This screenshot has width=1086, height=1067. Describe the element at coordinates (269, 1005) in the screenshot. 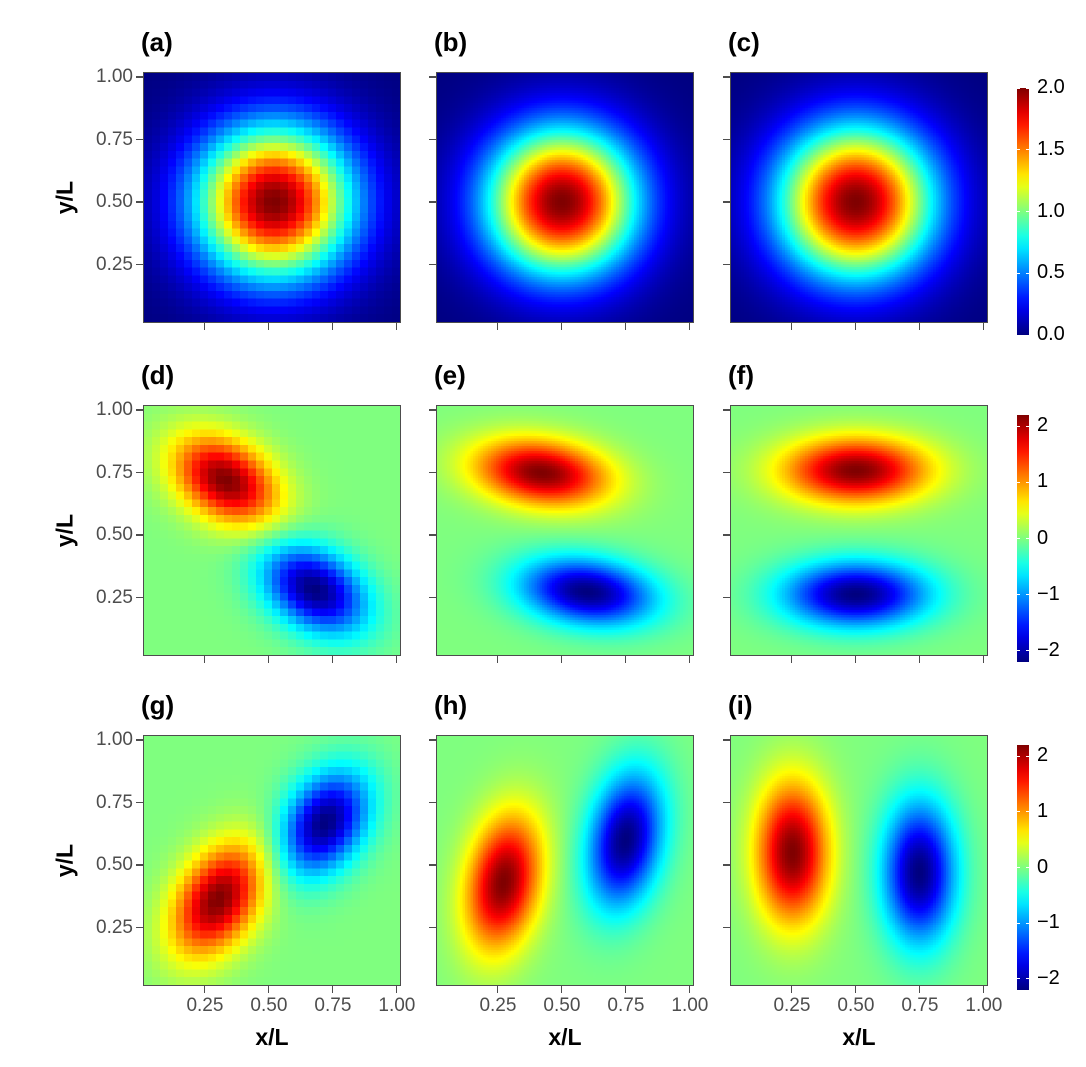

I see `x-tick-label: 0.50` at that location.